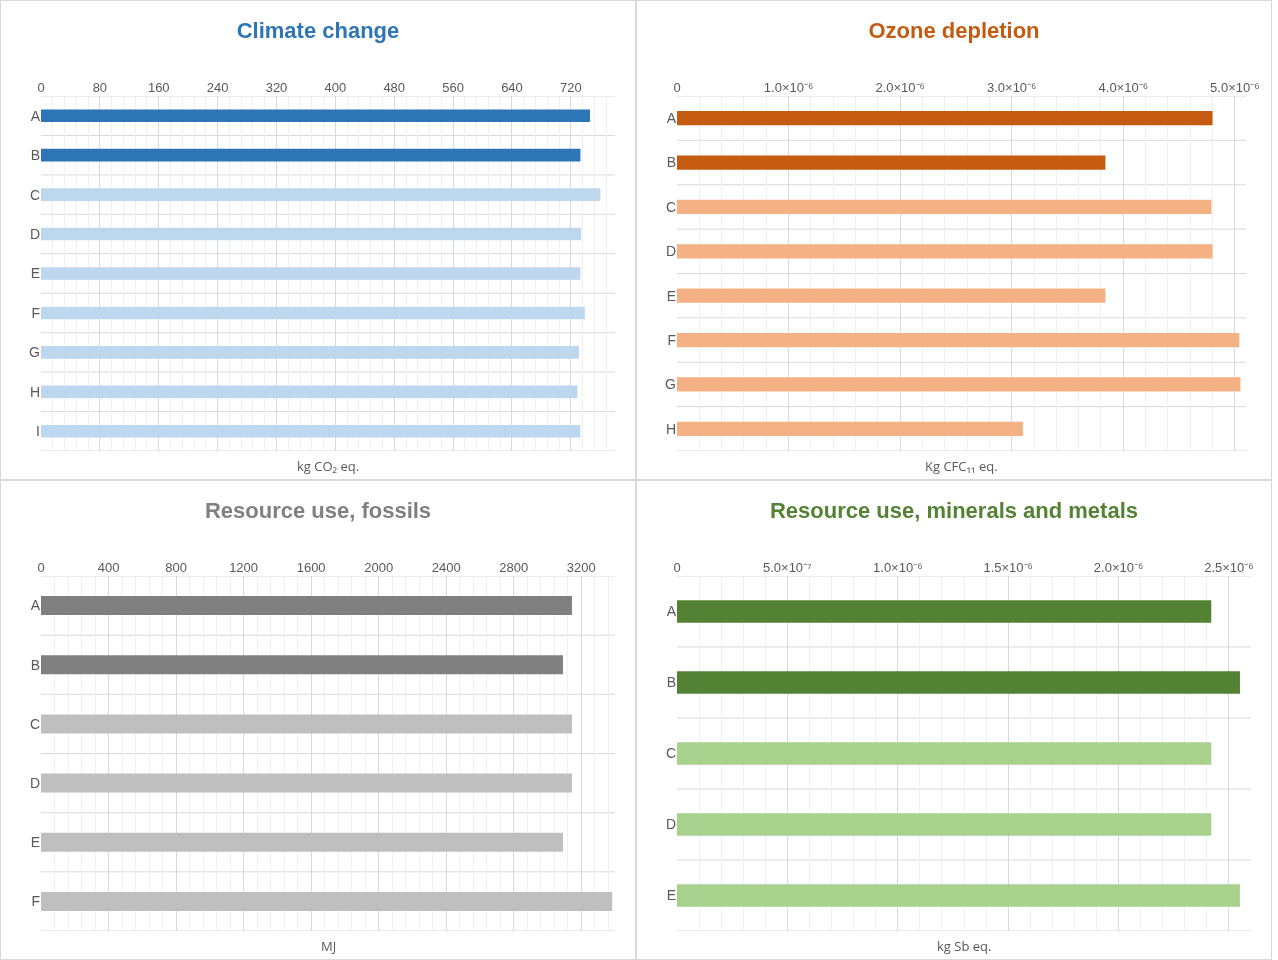 Image resolution: width=1278 pixels, height=960 pixels. What do you see at coordinates (276, 88) in the screenshot?
I see `x-tick-label: 320` at bounding box center [276, 88].